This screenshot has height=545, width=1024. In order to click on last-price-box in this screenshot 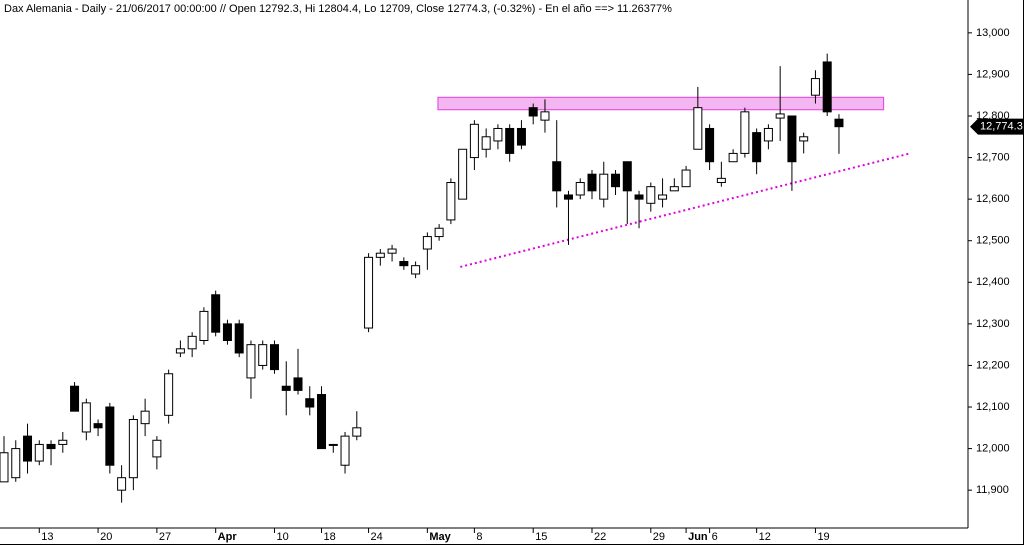, I will do `click(996, 126)`.